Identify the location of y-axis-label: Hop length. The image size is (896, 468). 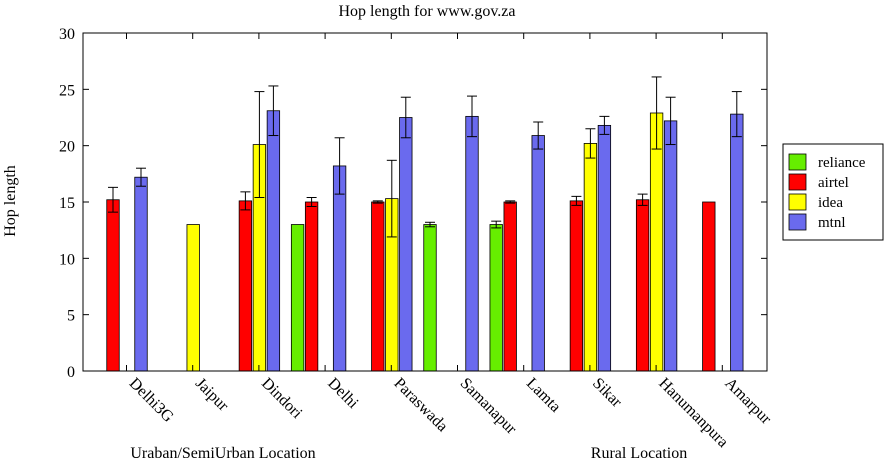
(10, 201).